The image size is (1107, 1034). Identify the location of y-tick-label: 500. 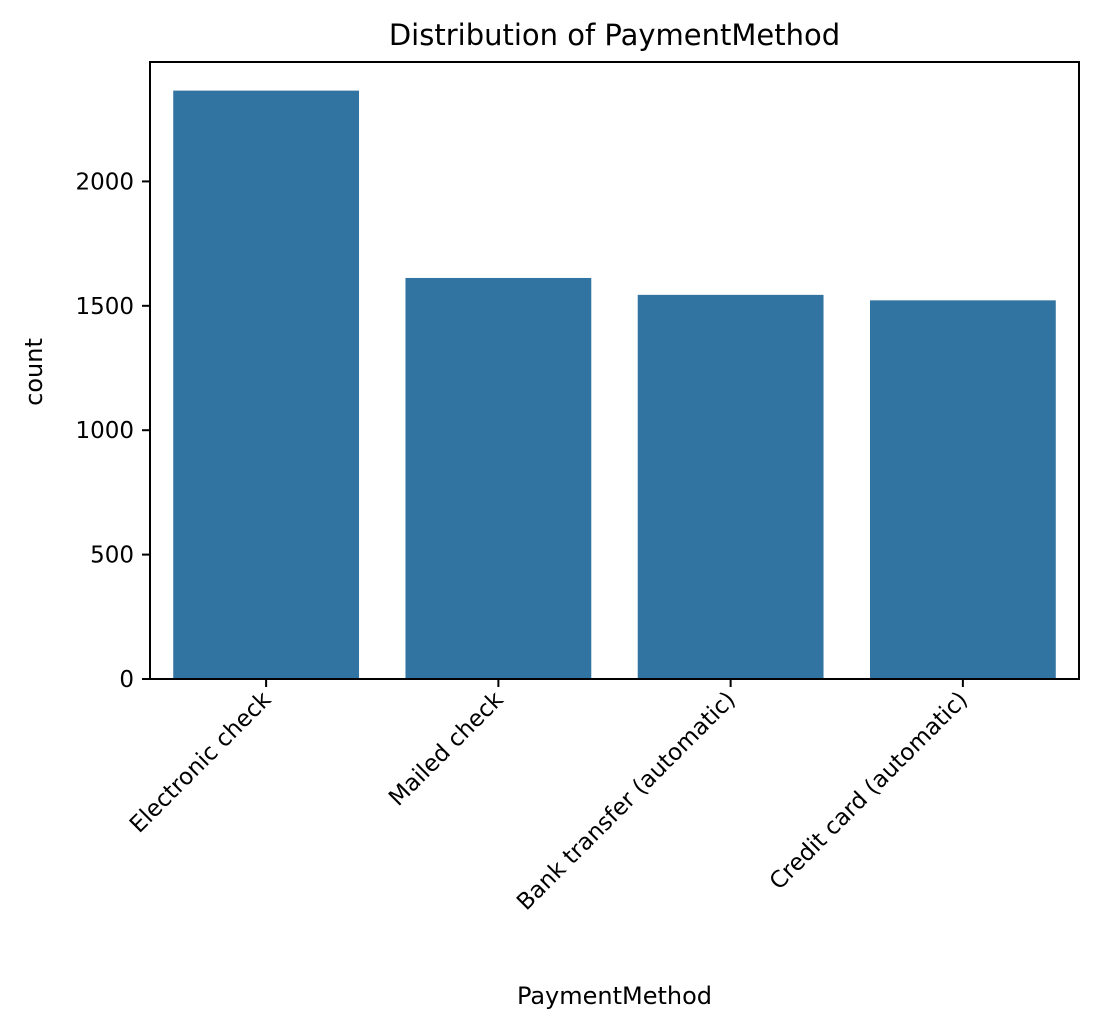
(112, 556).